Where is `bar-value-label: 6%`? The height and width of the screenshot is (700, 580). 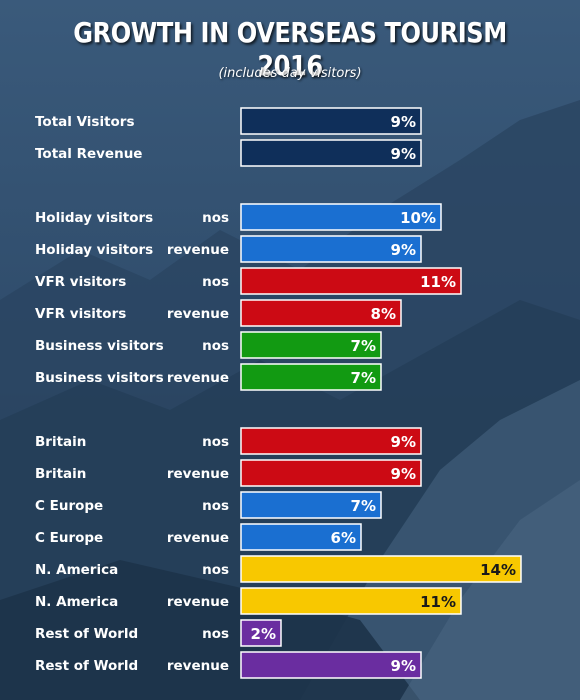 bar-value-label: 6% is located at coordinates (343, 538).